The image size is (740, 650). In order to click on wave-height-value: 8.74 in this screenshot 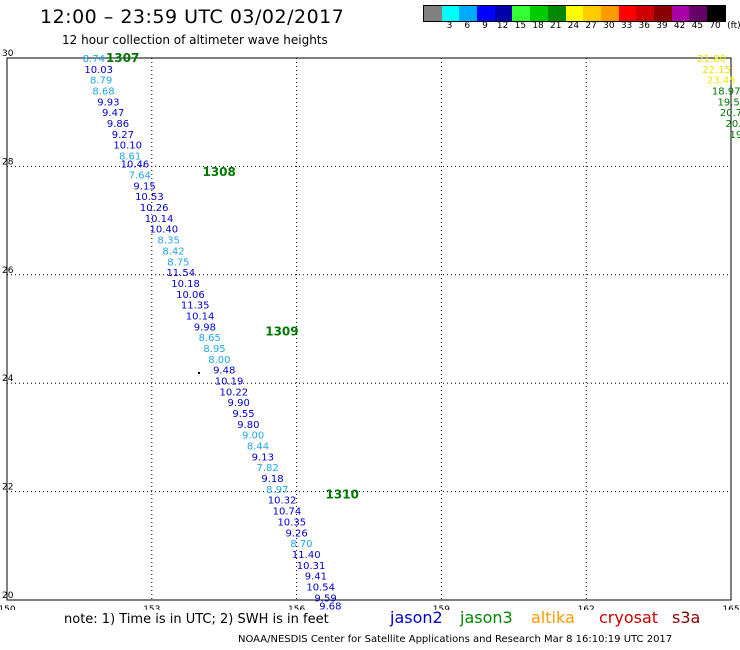, I will do `click(94, 59)`.